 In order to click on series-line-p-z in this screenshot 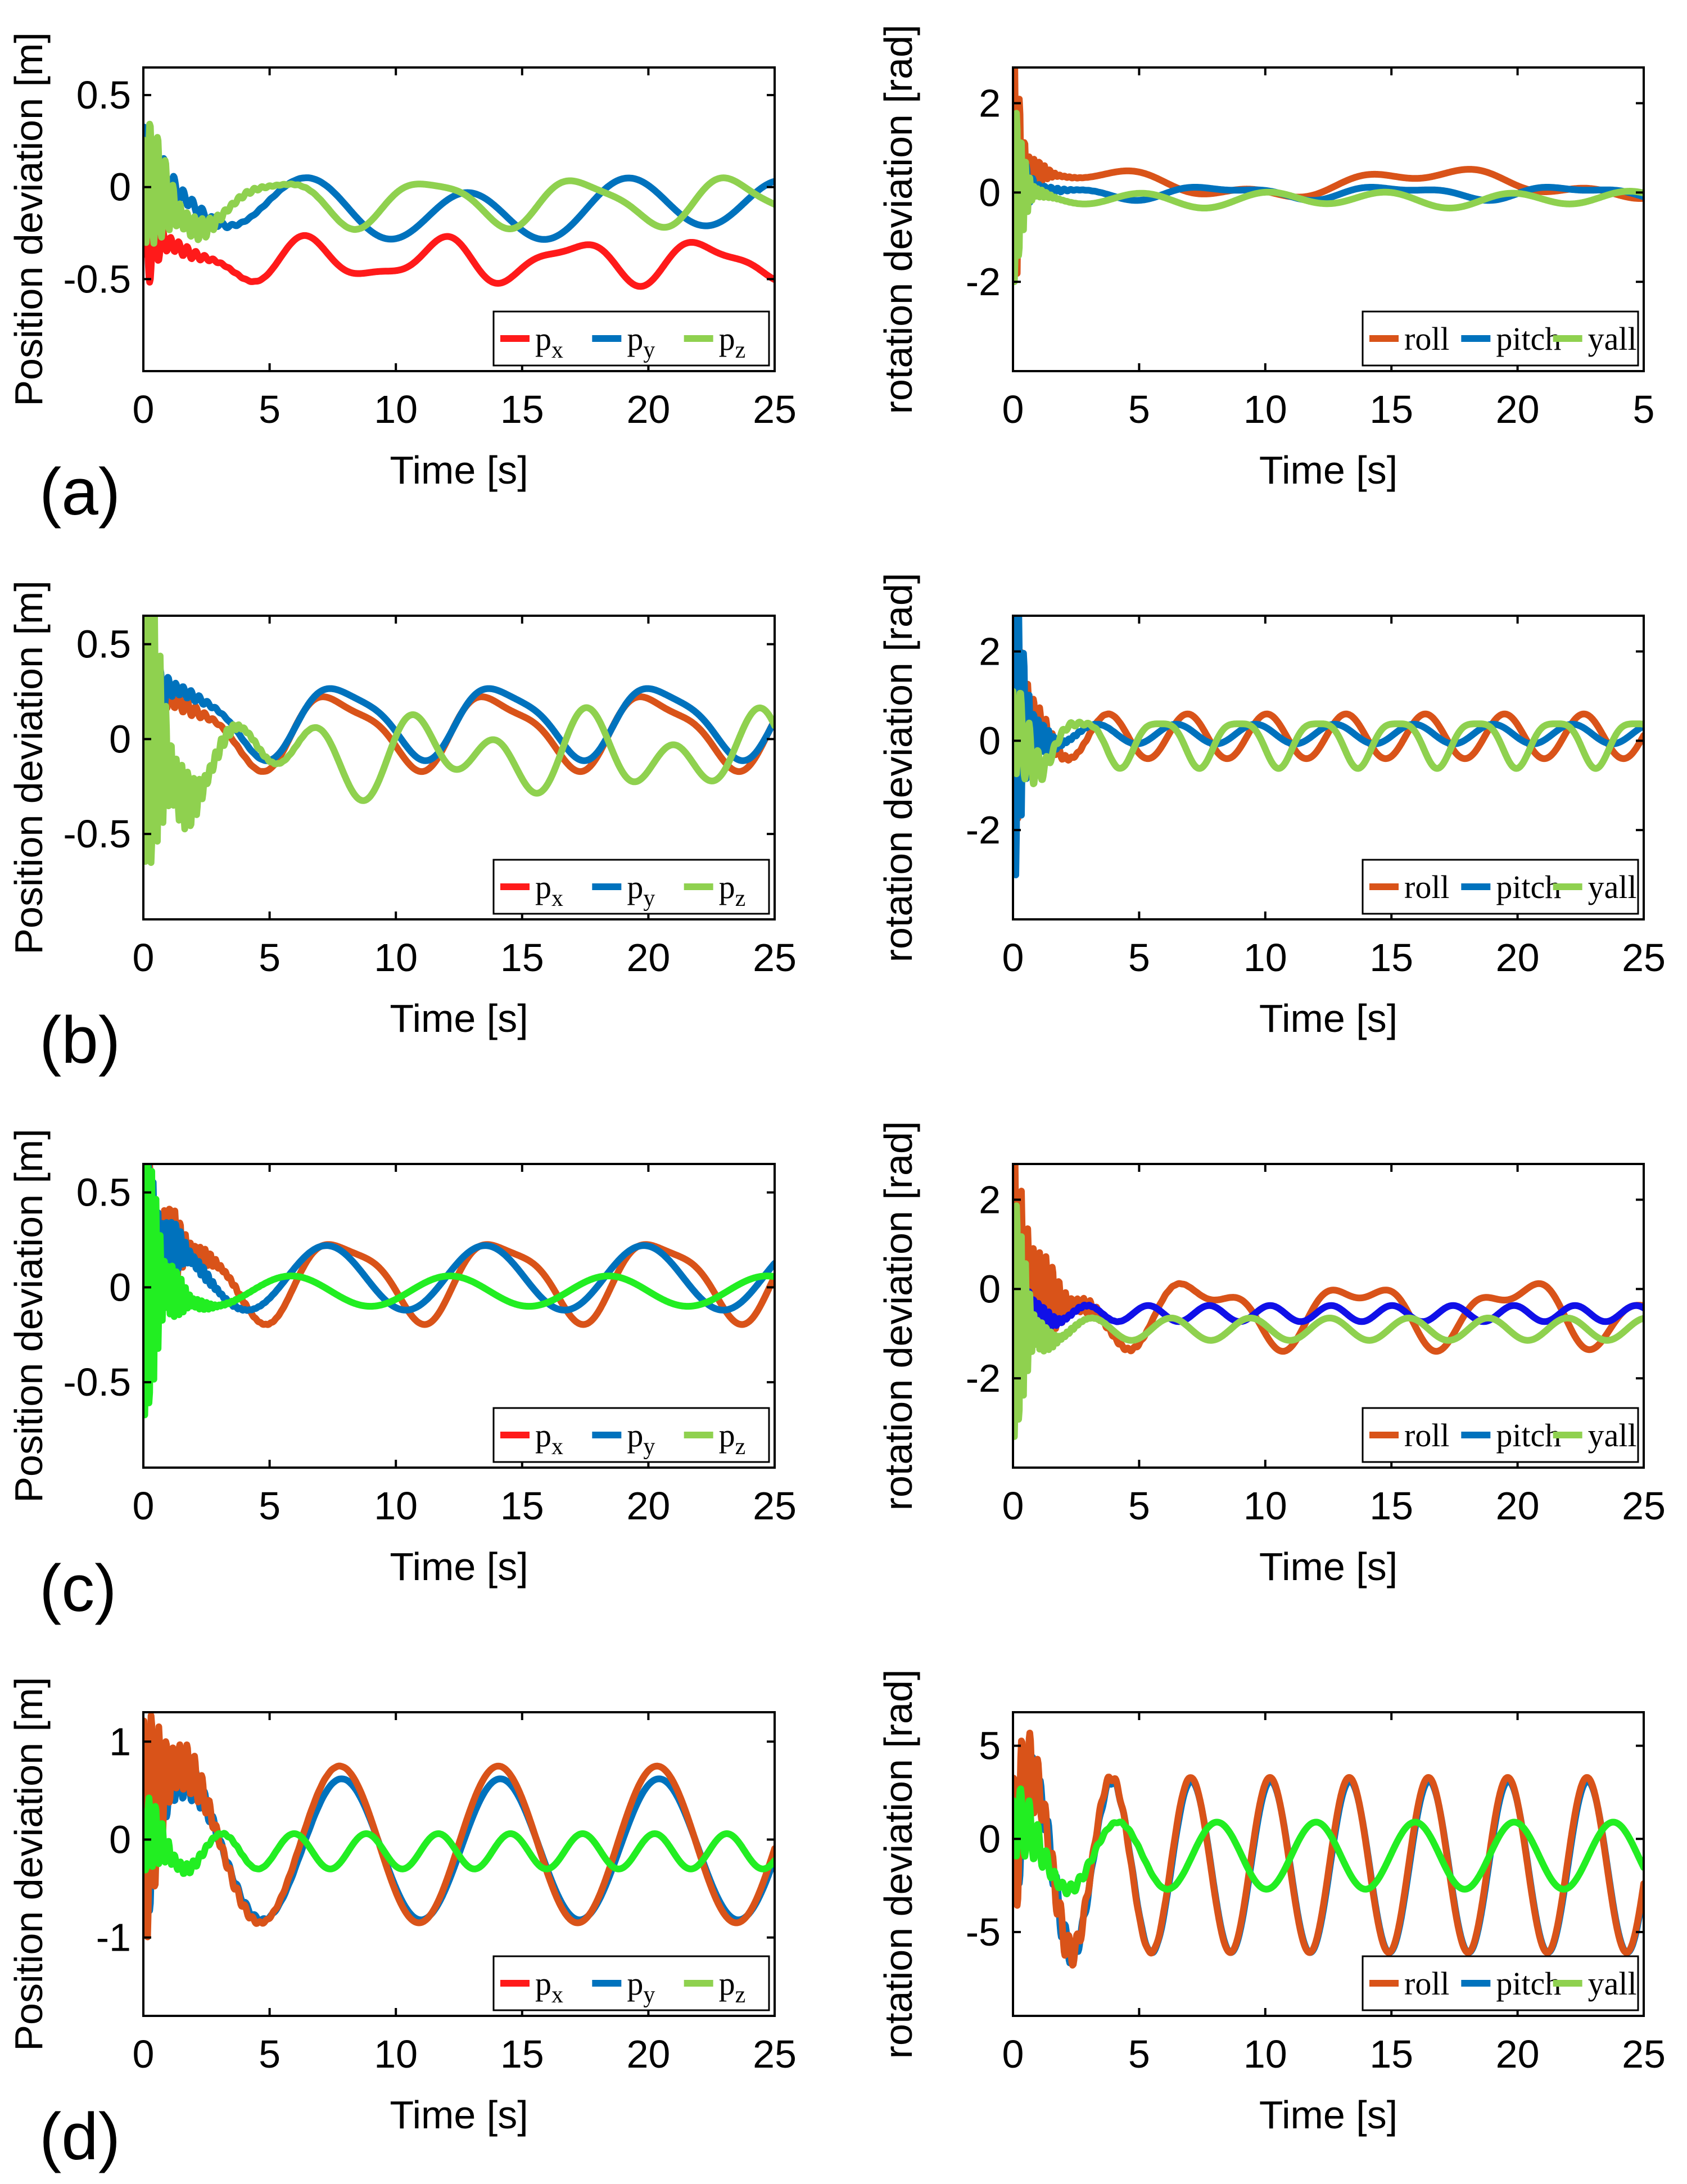, I will do `click(459, 1291)`.